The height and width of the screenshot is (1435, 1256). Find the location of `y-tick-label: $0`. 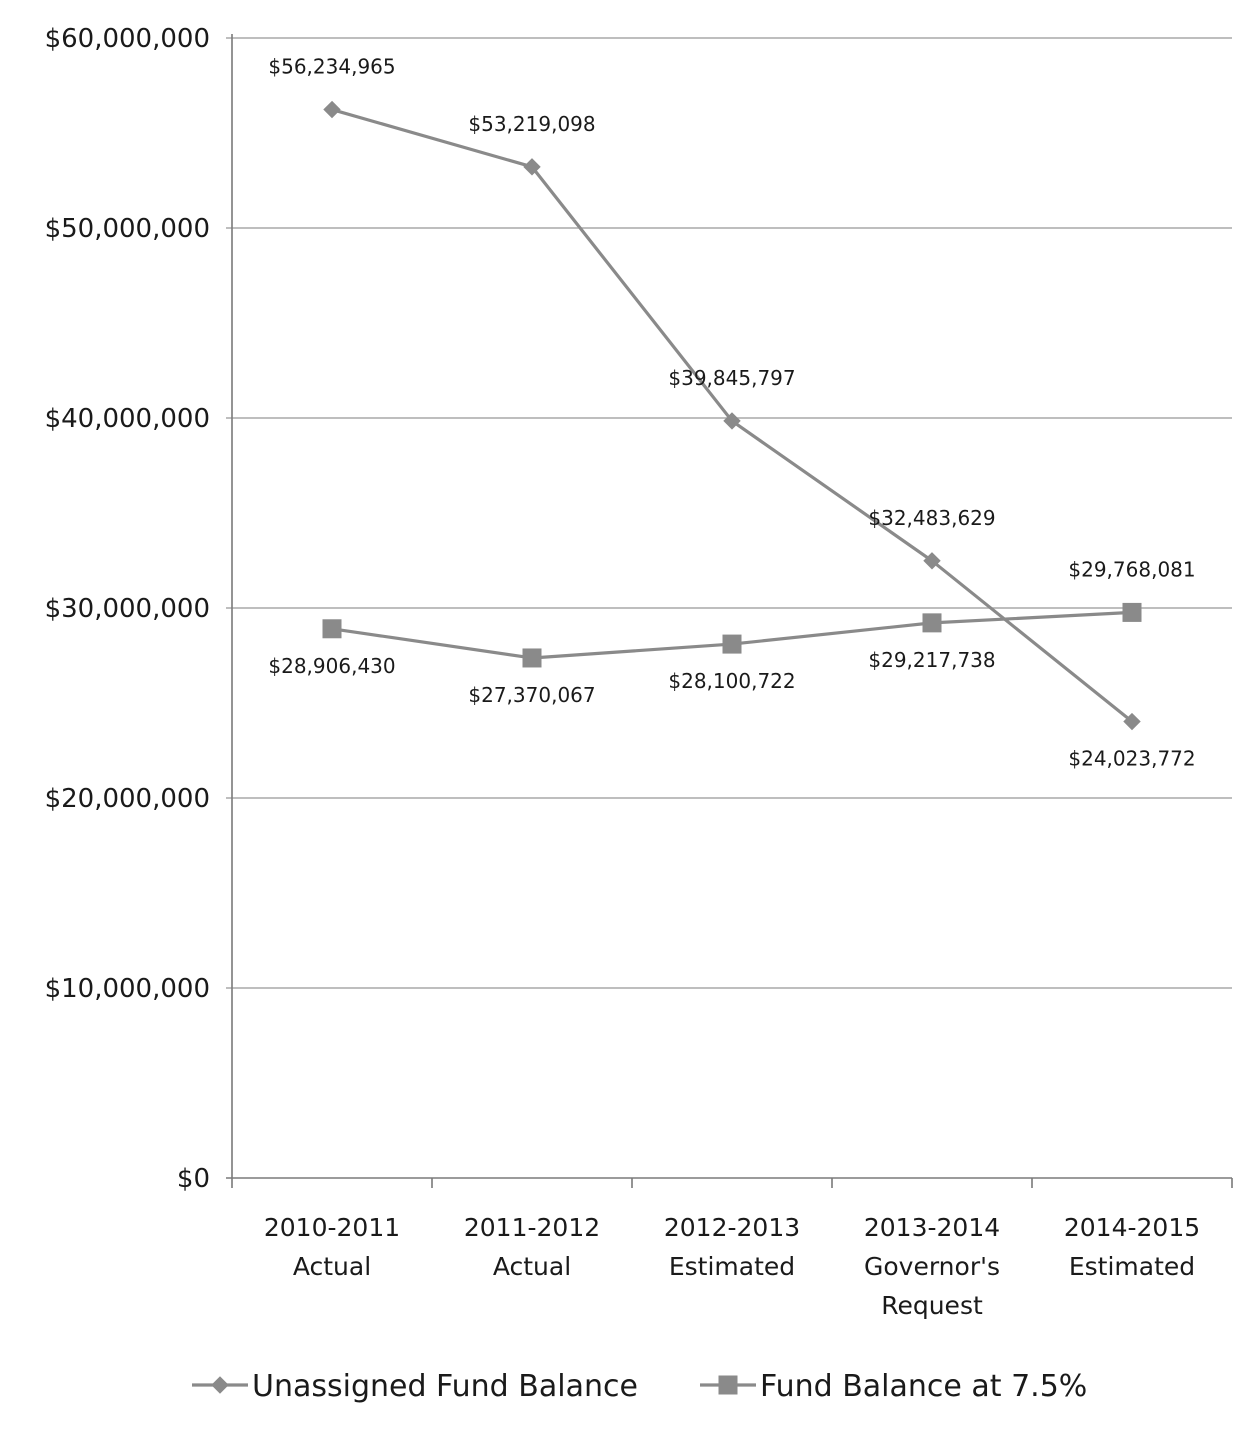

y-tick-label: $0 is located at coordinates (193, 1179).